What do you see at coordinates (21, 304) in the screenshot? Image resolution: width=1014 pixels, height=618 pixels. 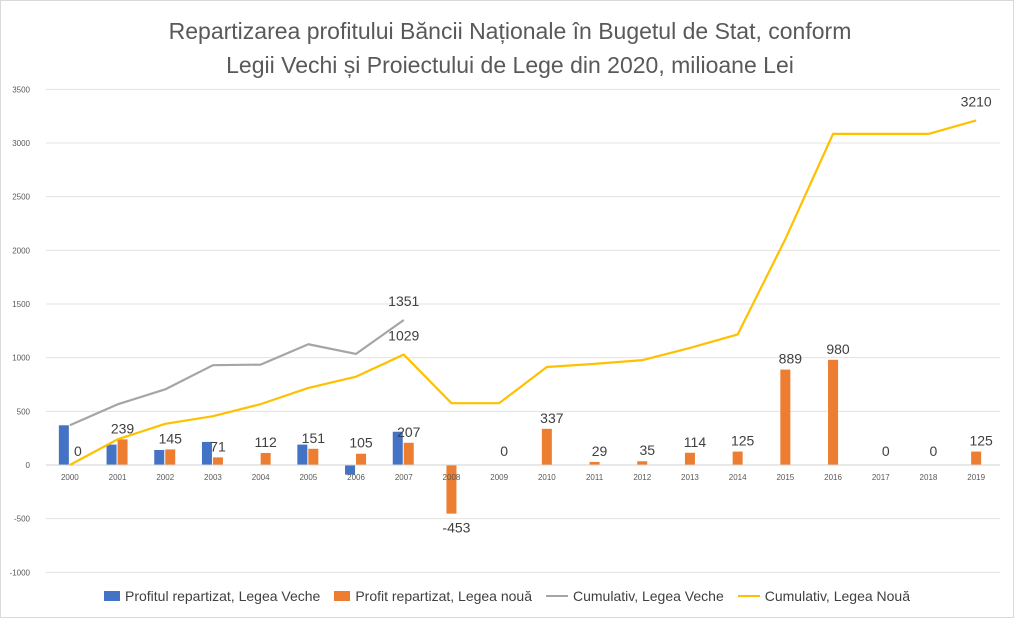 I see `y-tick-label: 1500` at bounding box center [21, 304].